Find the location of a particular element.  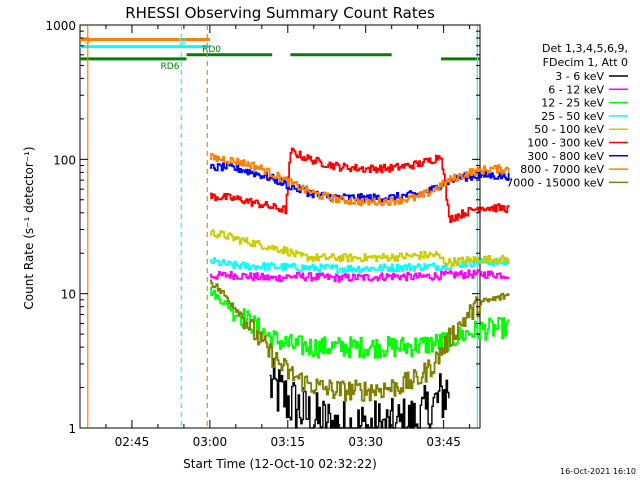

legend-label-8: 7000 - 15000 keV is located at coordinates (555, 182).